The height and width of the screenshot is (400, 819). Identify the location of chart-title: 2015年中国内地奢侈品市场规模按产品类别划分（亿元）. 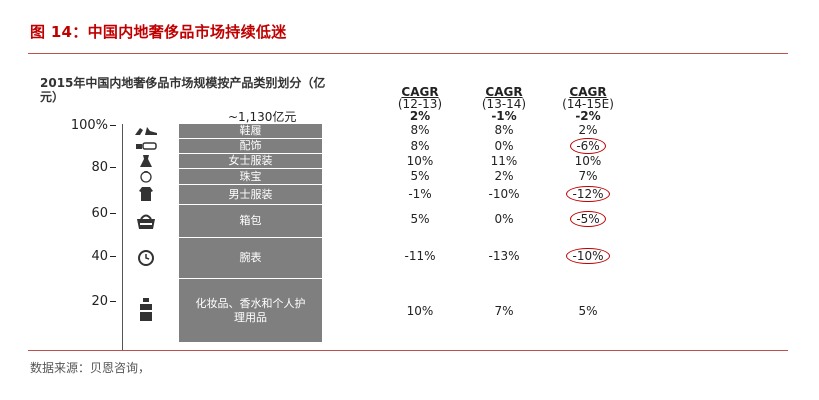
(183, 90).